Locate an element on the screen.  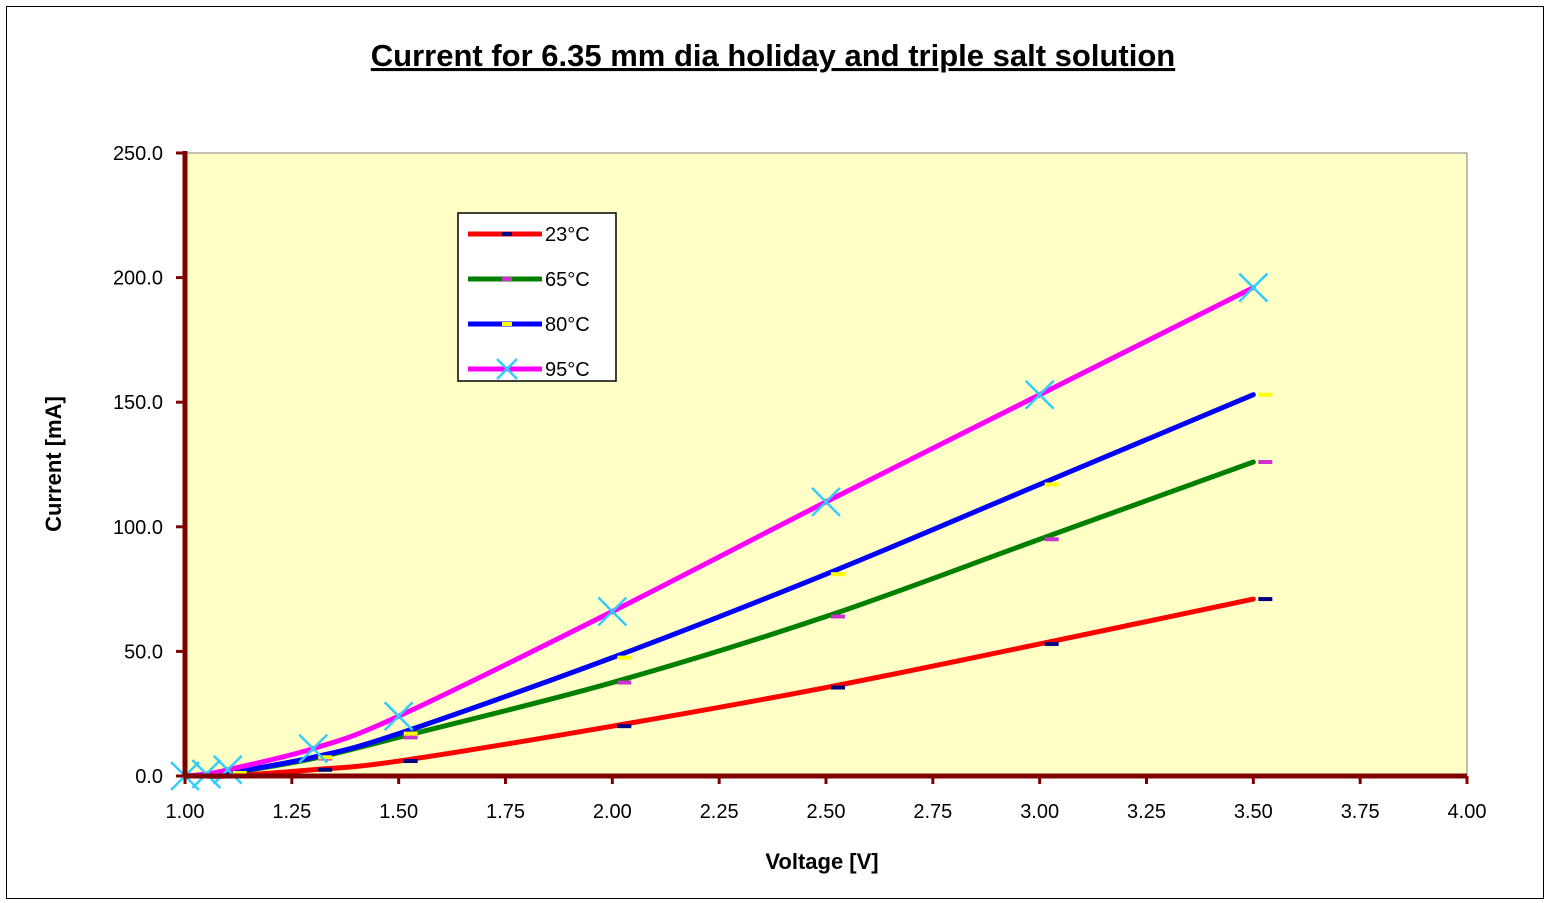
y-tick-label: 0.0 is located at coordinates (149, 777).